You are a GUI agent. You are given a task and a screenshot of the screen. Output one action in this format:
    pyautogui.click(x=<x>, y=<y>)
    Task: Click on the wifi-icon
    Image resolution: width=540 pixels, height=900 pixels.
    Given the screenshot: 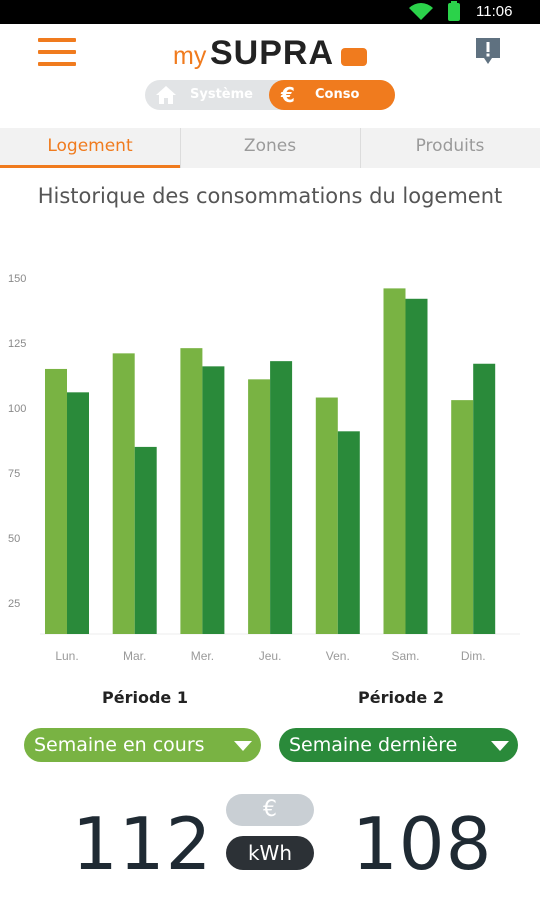 What is the action you would take?
    pyautogui.click(x=421, y=12)
    